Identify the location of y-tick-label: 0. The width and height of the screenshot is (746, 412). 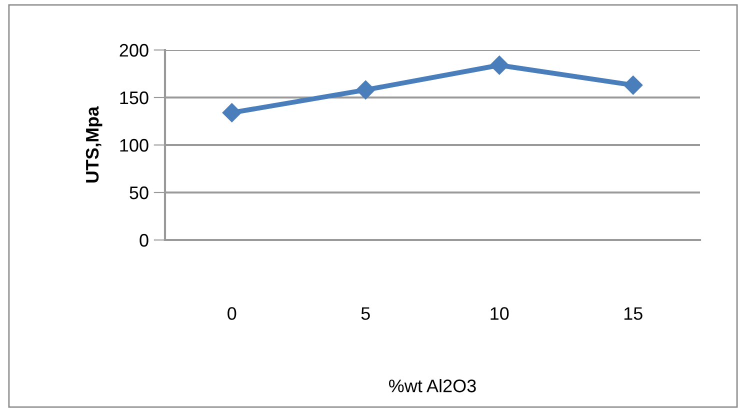
(144, 240).